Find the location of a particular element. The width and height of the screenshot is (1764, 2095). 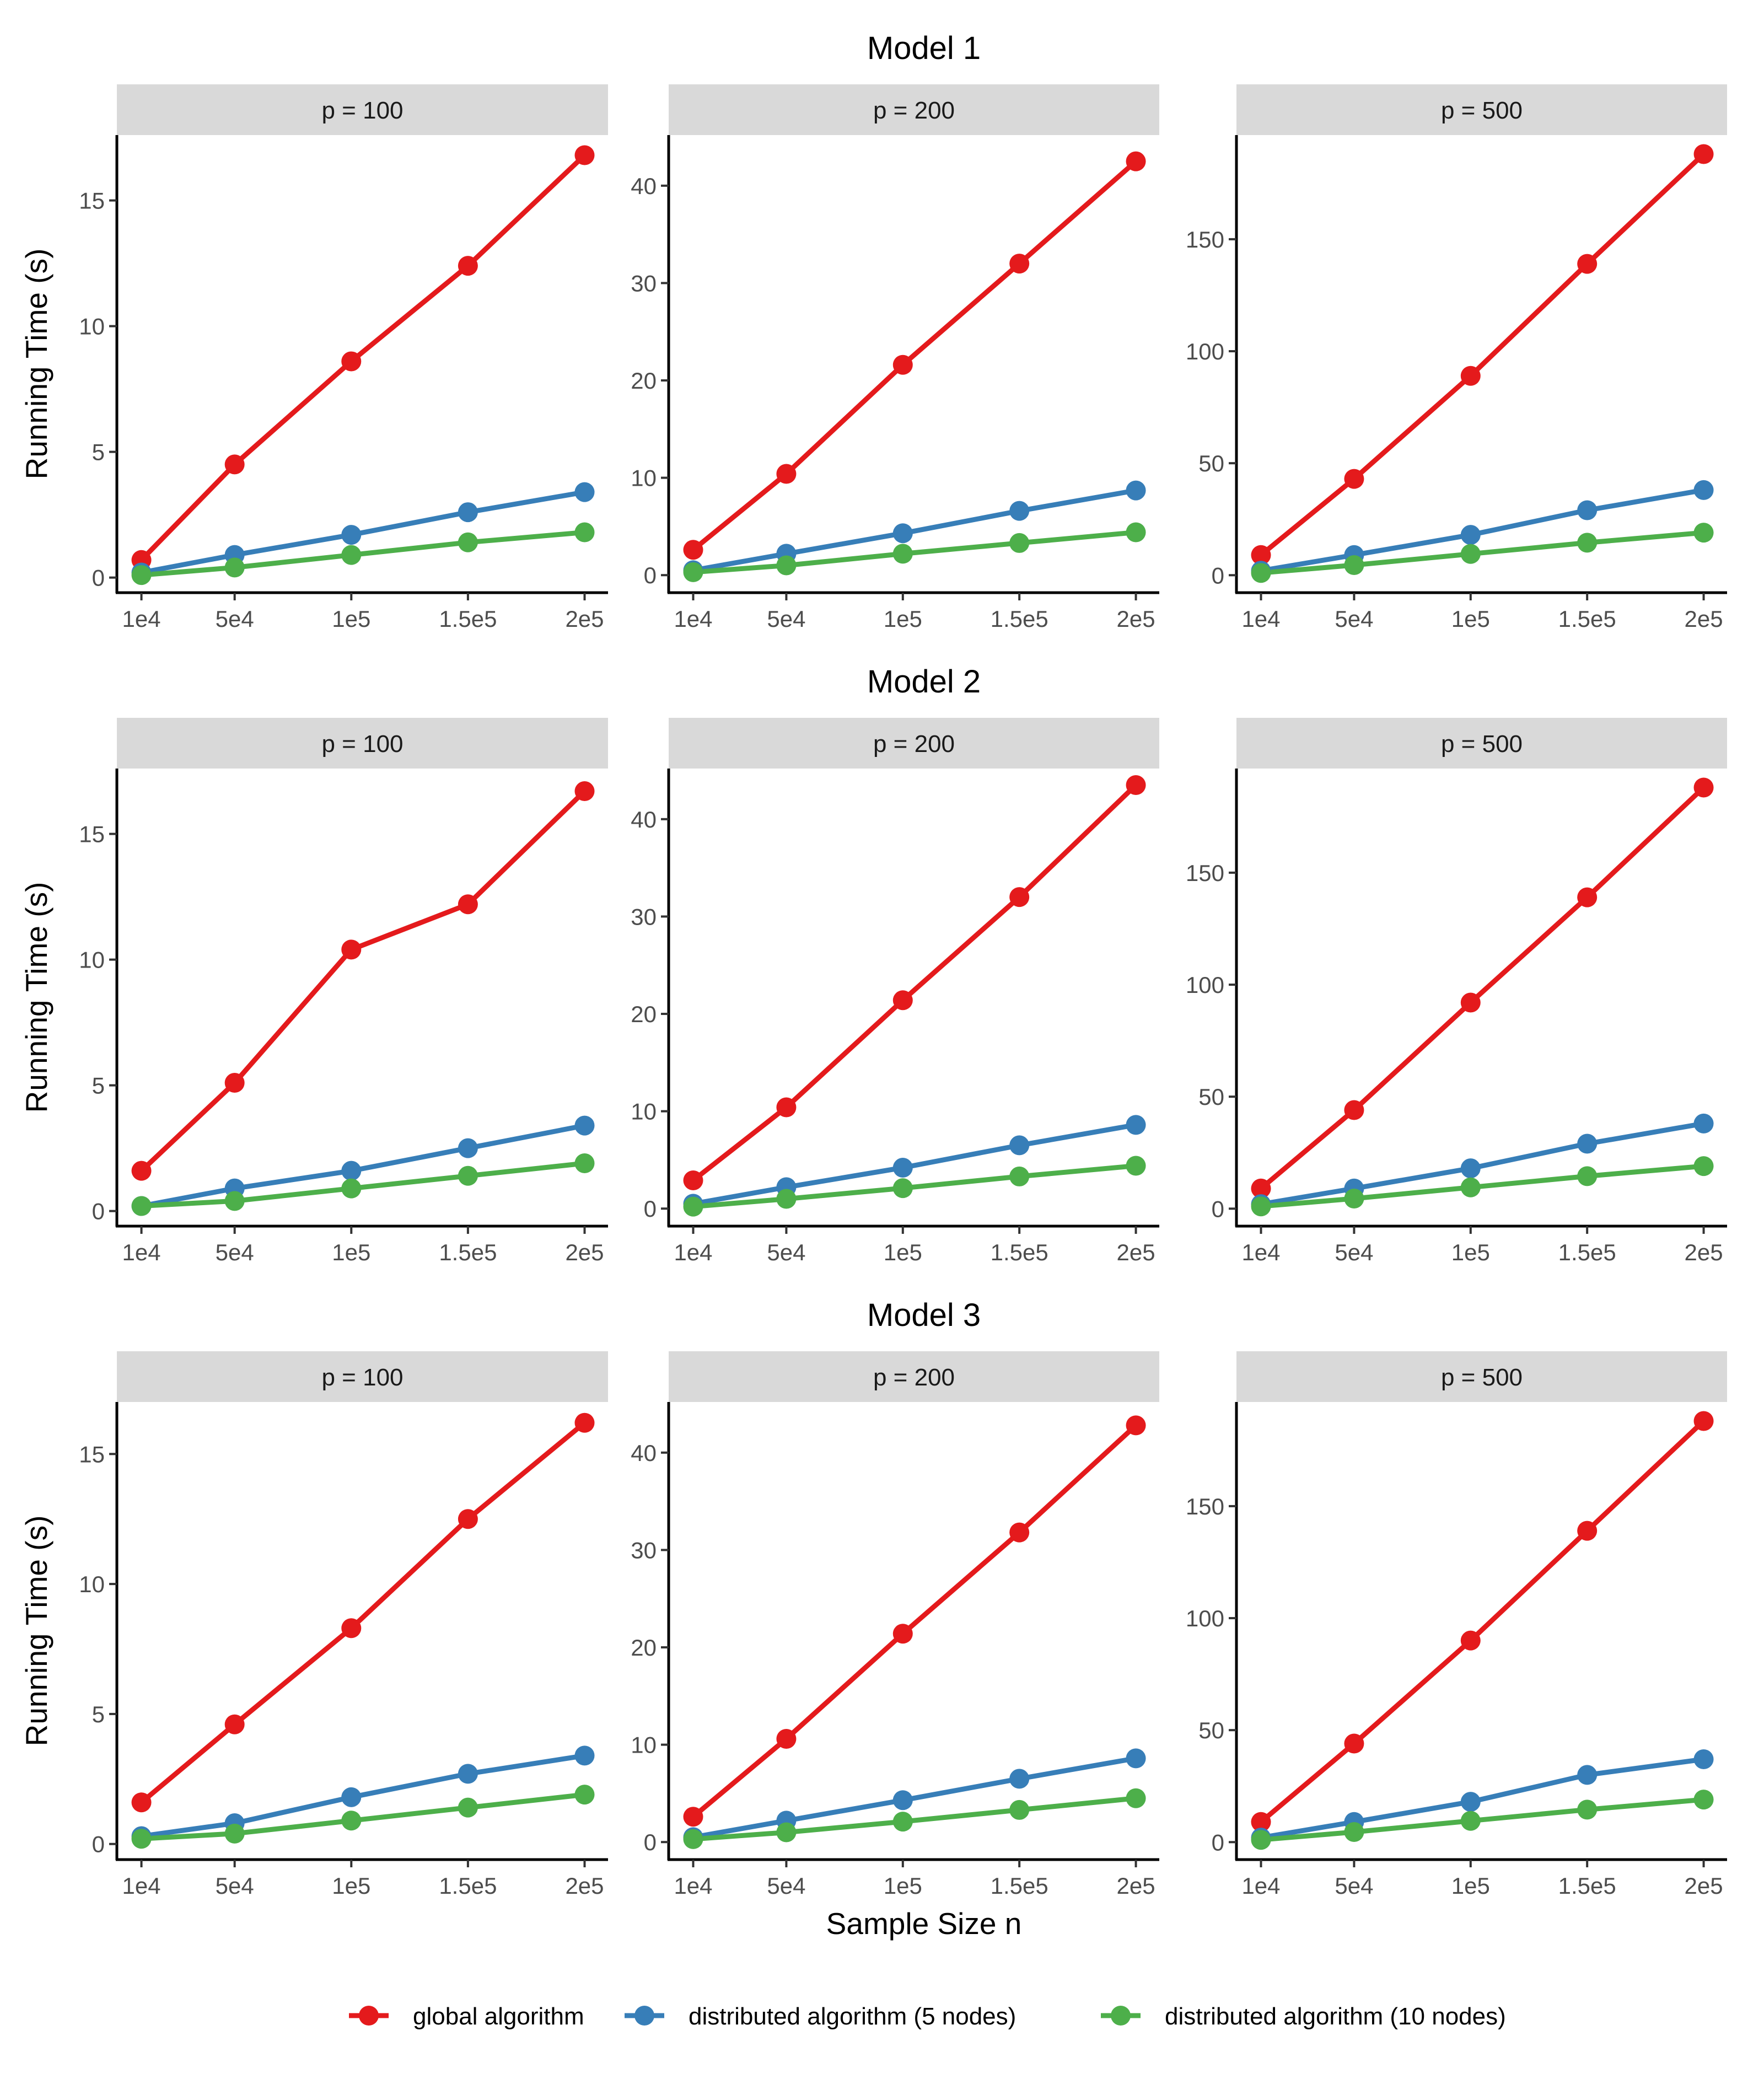

legend-item: distributed algorithm (10 nodes) is located at coordinates (1304, 2016).